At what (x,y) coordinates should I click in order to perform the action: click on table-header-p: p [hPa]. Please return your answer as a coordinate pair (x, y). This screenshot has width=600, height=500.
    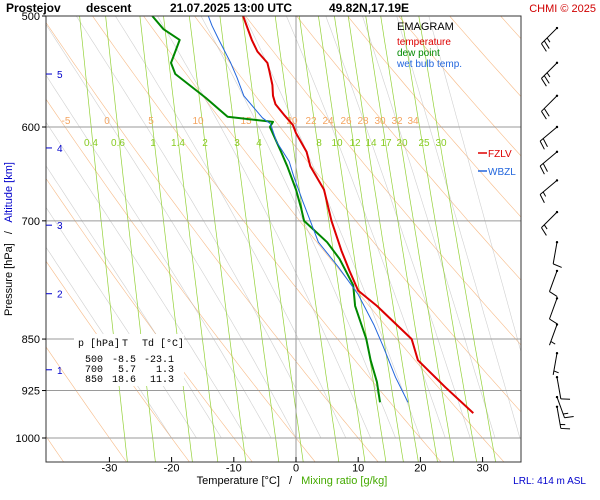
    Looking at the image, I should click on (99, 344).